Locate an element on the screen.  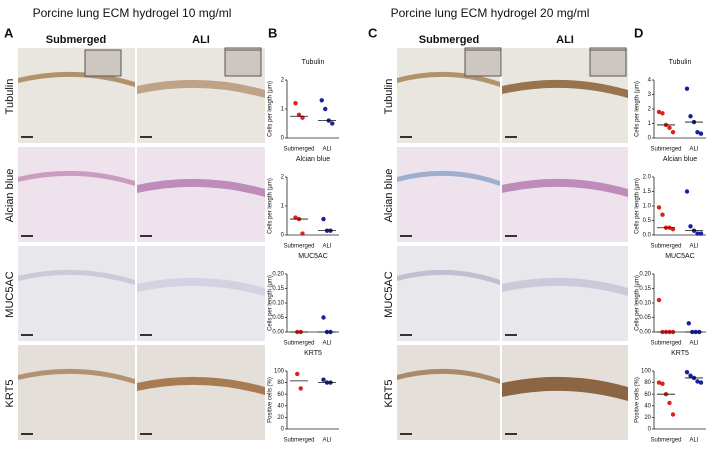
column-label: ALI is located at coordinates (565, 40).